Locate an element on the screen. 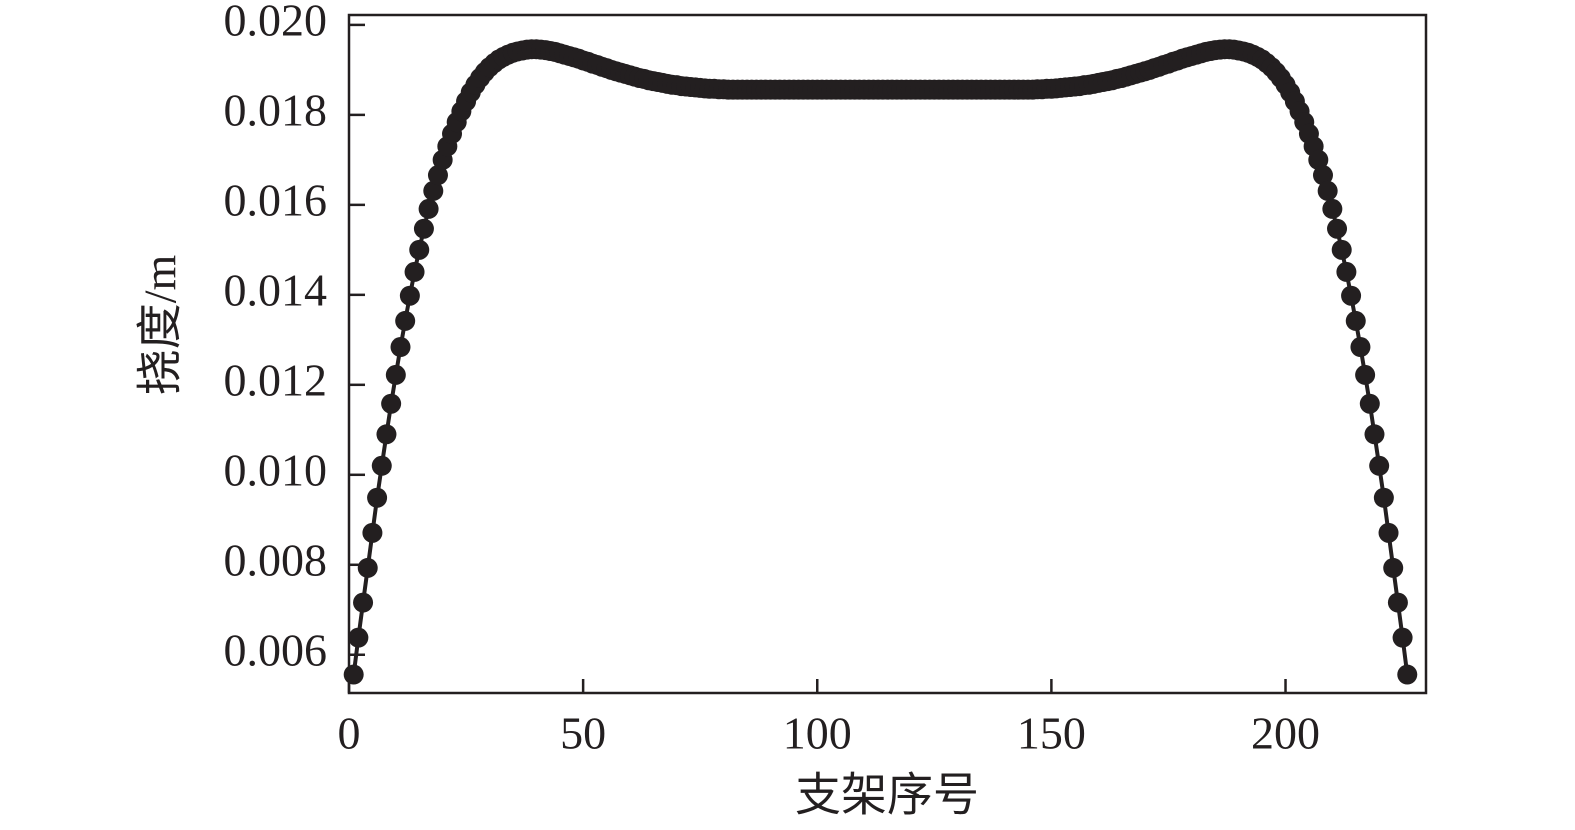 The height and width of the screenshot is (830, 1575). y-axis-label: 挠度/m is located at coordinates (160, 325).